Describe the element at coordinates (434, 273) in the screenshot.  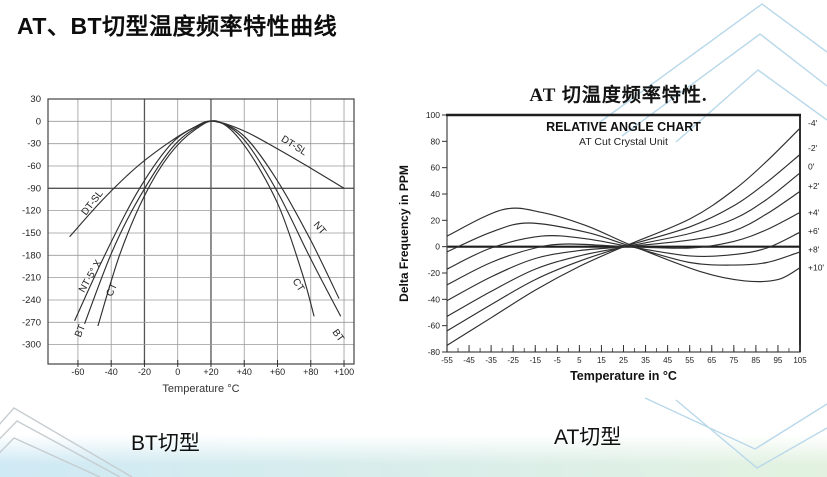
I see `y-tick-label: -20` at that location.